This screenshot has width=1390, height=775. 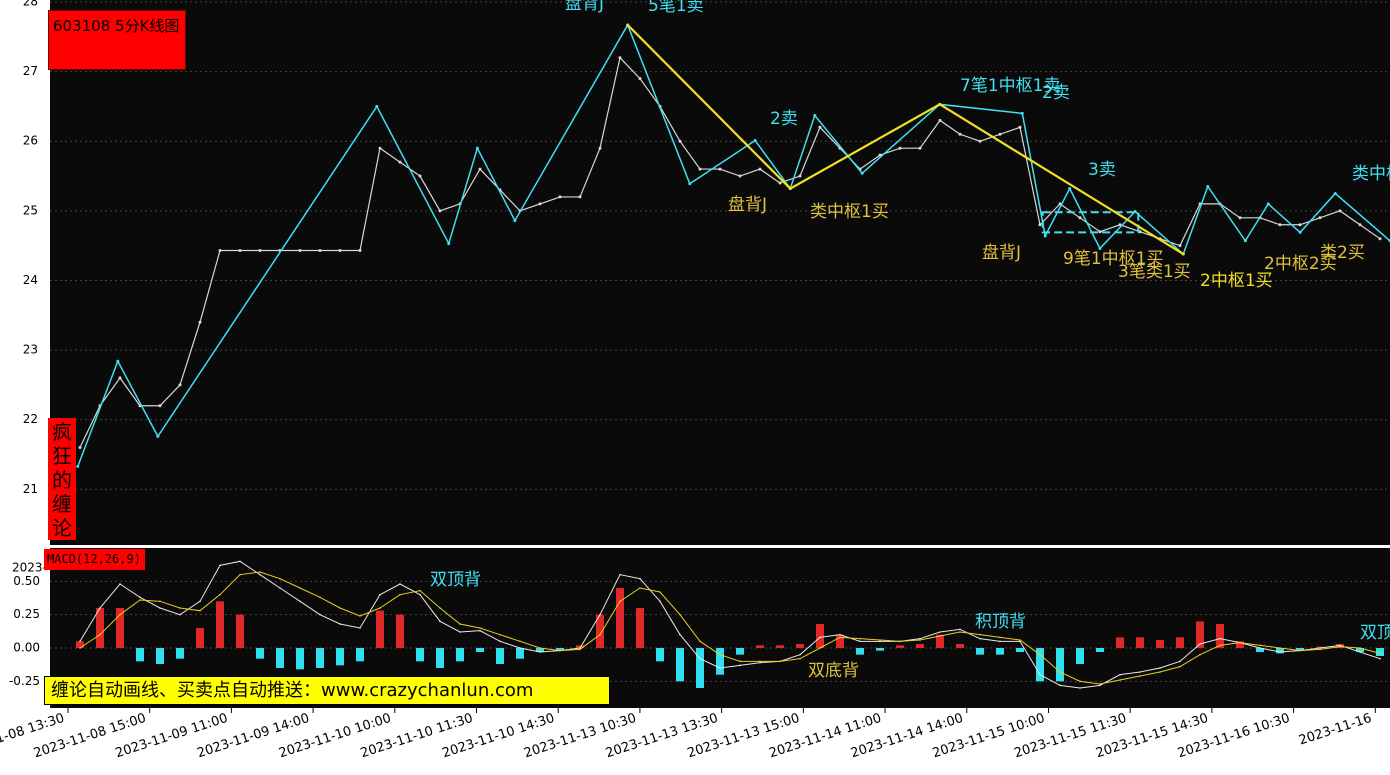 What do you see at coordinates (30, 489) in the screenshot?
I see `y-tick-label: 21` at bounding box center [30, 489].